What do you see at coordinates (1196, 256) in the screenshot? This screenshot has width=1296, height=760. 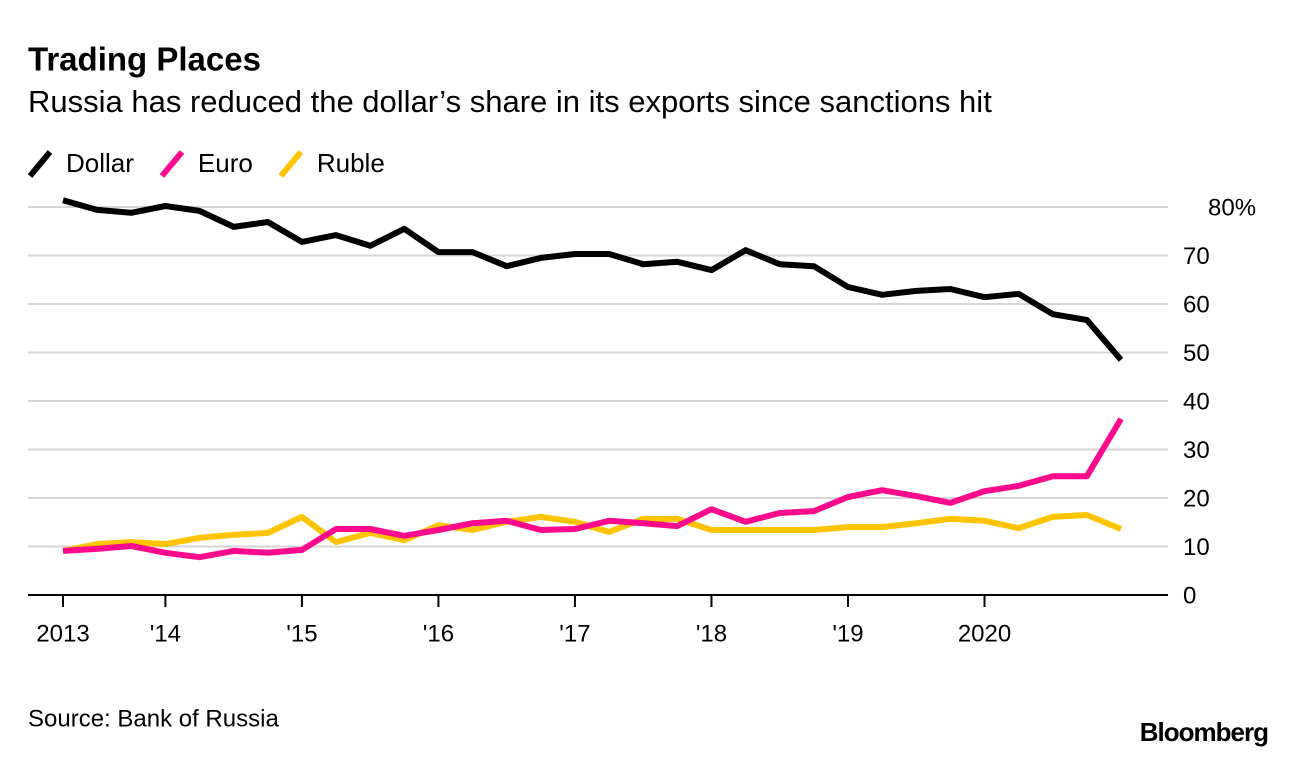 I see `y-tick-label: 70` at bounding box center [1196, 256].